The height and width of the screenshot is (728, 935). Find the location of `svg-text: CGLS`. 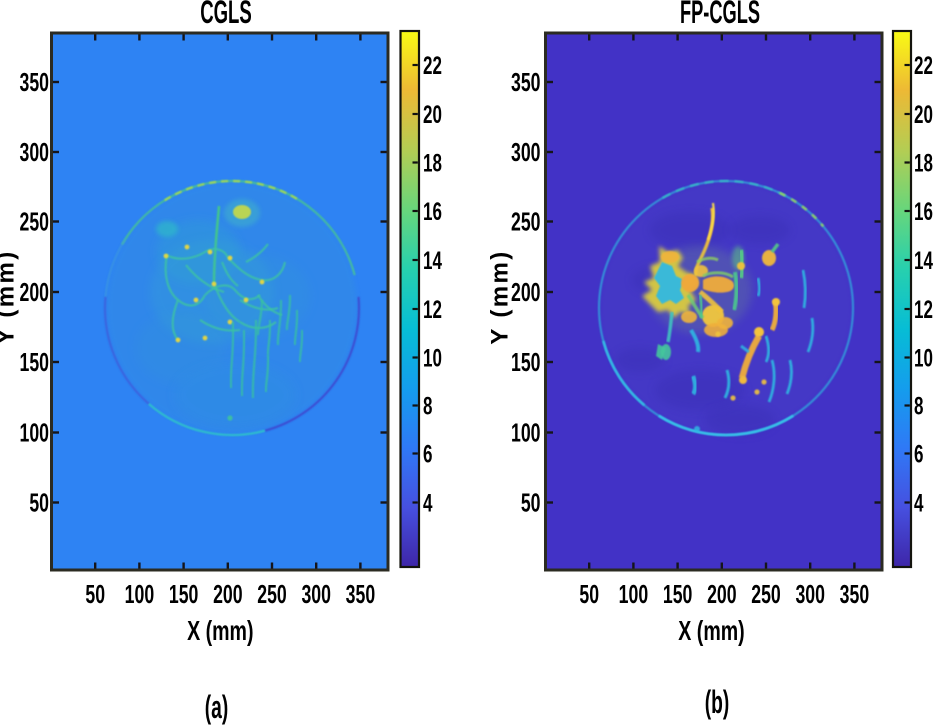

svg-text: CGLS is located at coordinates (226, 15).